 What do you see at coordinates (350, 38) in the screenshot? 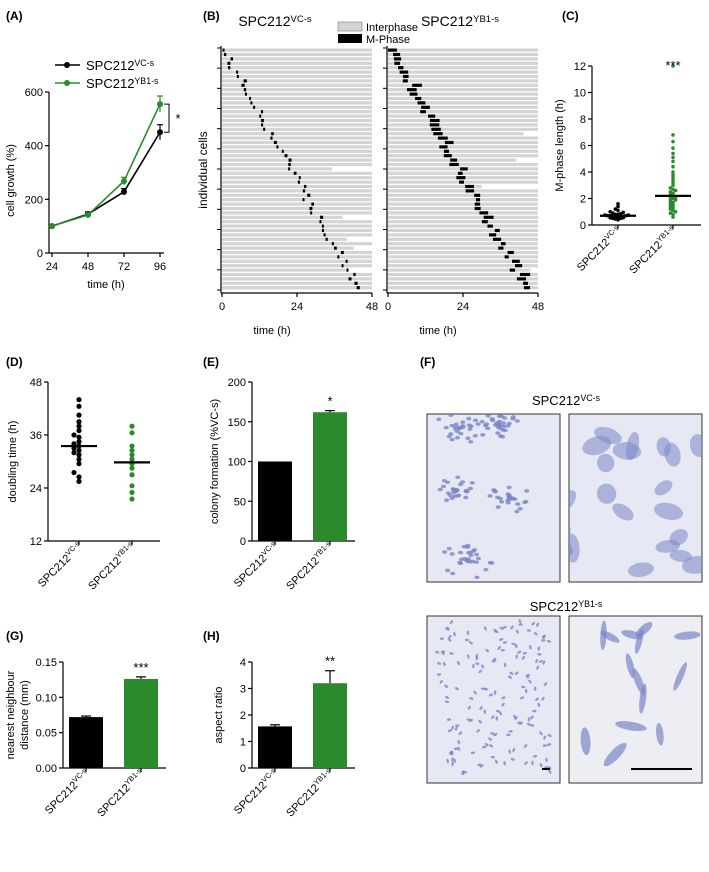
I see `b-legend-mphase-swatch` at bounding box center [350, 38].